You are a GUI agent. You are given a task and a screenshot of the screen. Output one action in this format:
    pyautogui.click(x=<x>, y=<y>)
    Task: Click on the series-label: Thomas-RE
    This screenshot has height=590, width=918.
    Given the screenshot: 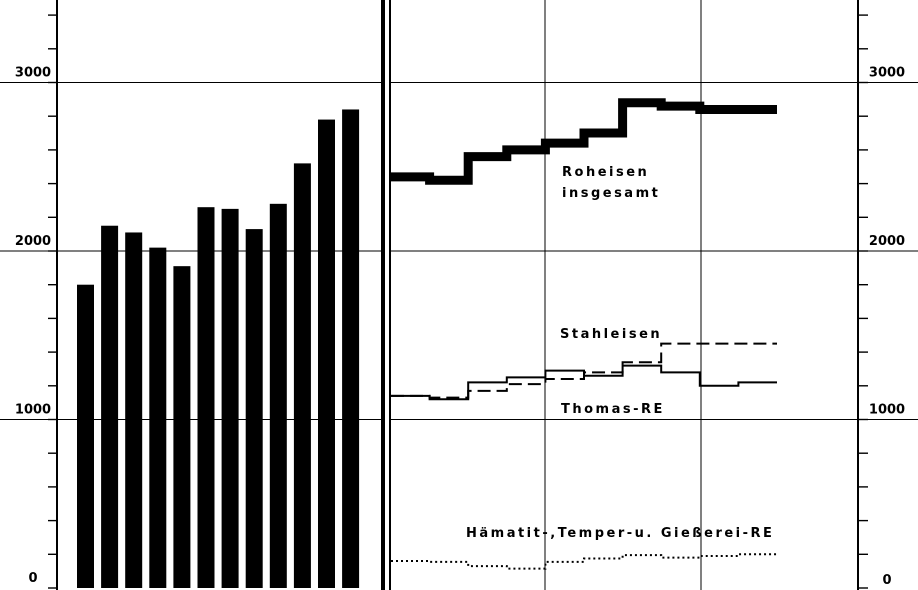 What is the action you would take?
    pyautogui.click(x=613, y=409)
    